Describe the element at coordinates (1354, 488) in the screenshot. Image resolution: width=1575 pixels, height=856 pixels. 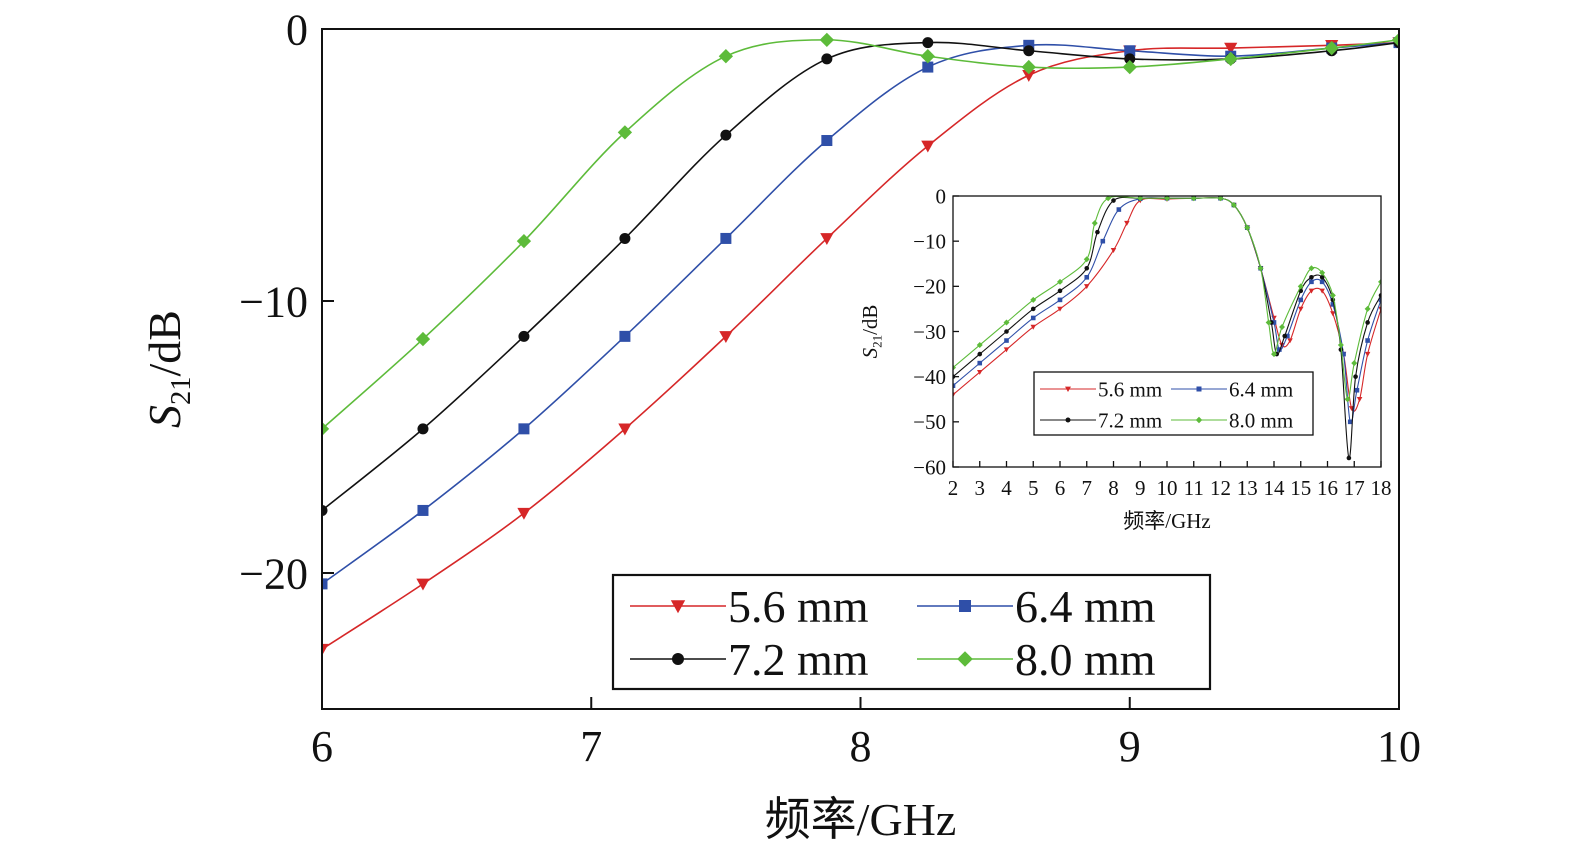
I see `x-tick-label: 17` at that location.